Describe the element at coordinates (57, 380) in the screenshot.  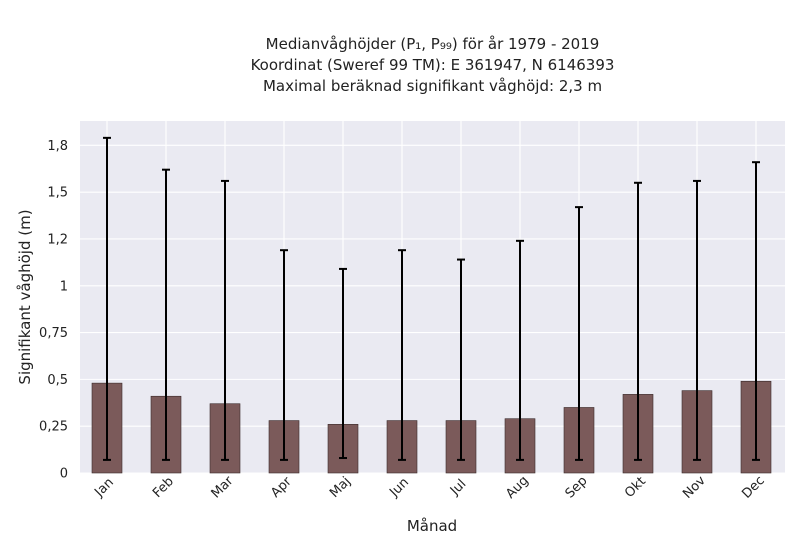
I see `y-tick-label: 0,5` at that location.